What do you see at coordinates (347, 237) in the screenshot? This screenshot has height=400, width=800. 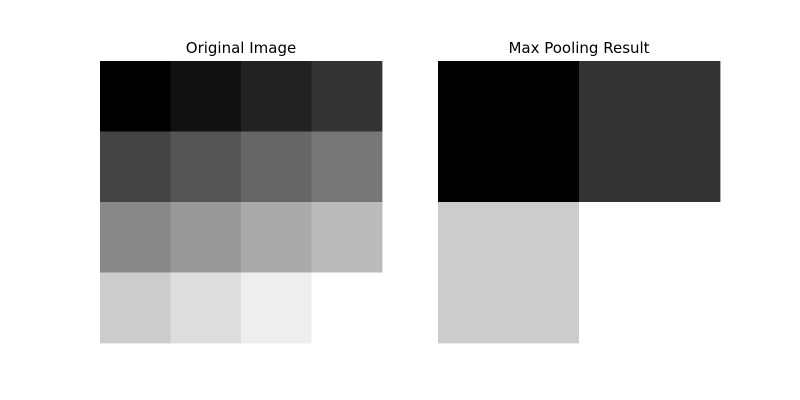 I see `original-image-cell-r2-c3` at bounding box center [347, 237].